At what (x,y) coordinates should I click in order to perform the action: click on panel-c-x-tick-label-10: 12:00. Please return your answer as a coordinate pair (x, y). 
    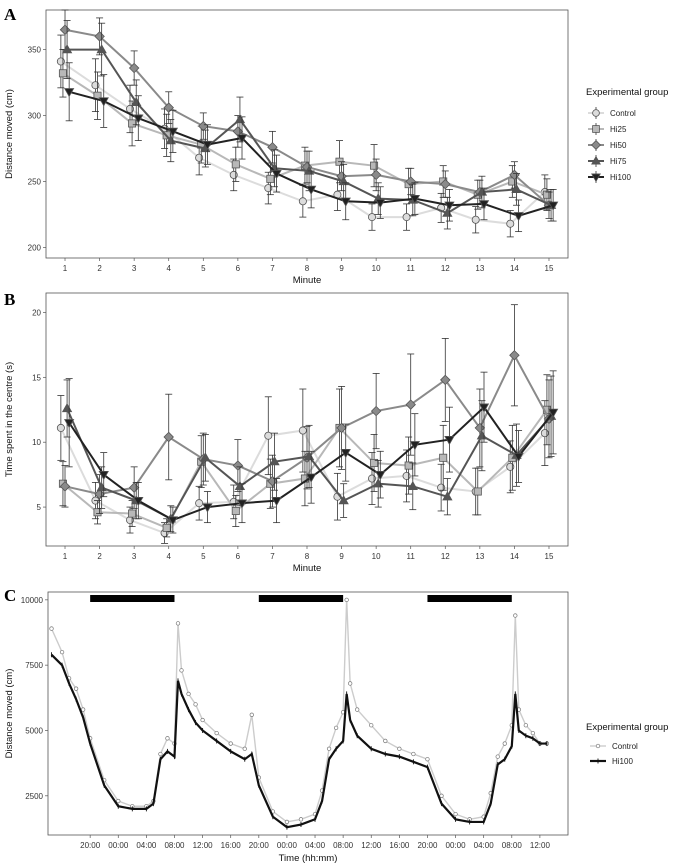
    Looking at the image, I should click on (371, 845).